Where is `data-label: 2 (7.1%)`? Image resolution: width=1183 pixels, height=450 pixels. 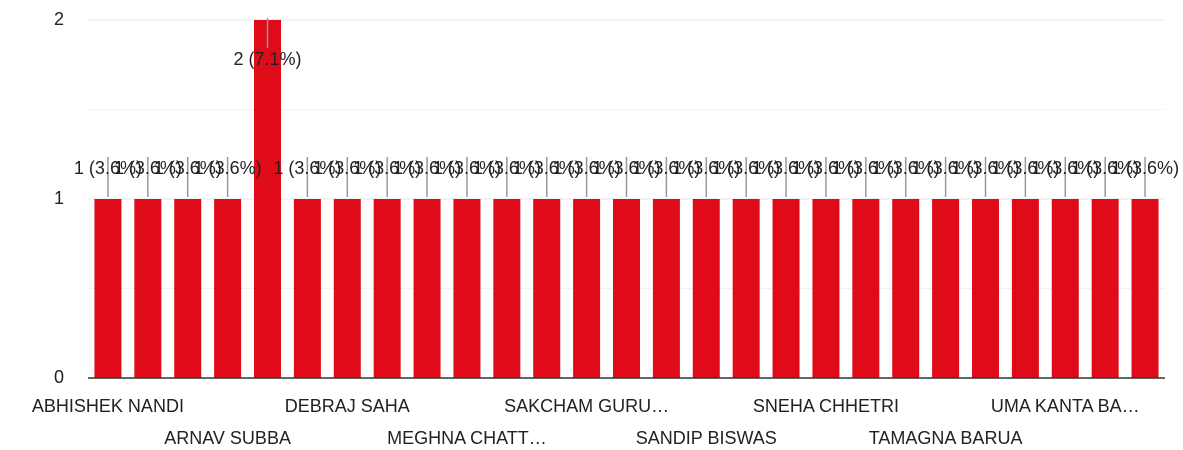
data-label: 2 (7.1%) is located at coordinates (267, 59).